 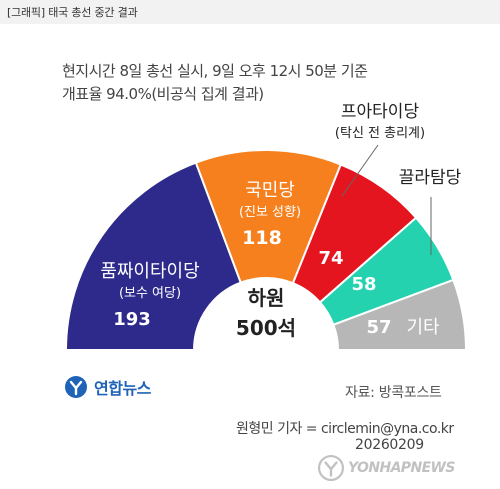 I want to click on watermark: YONHAPNEWS, so click(x=386, y=468).